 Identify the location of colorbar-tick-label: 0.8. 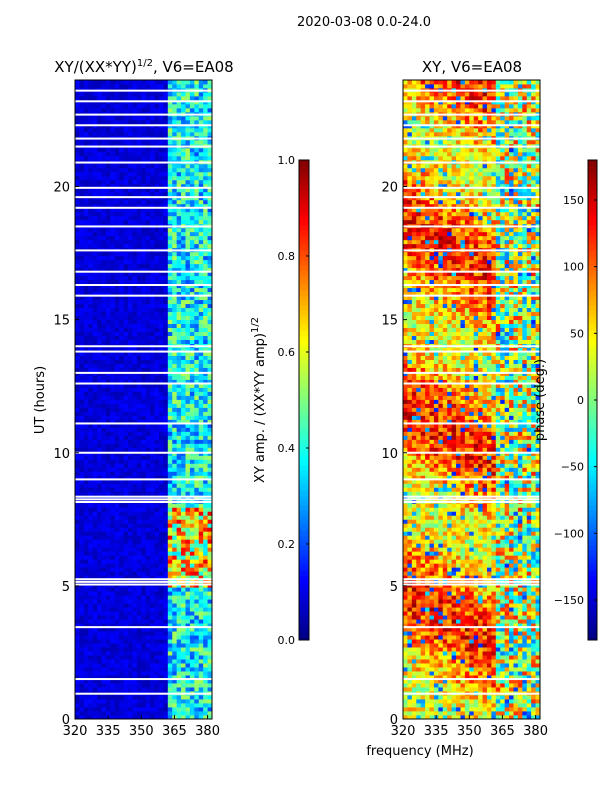
(287, 256).